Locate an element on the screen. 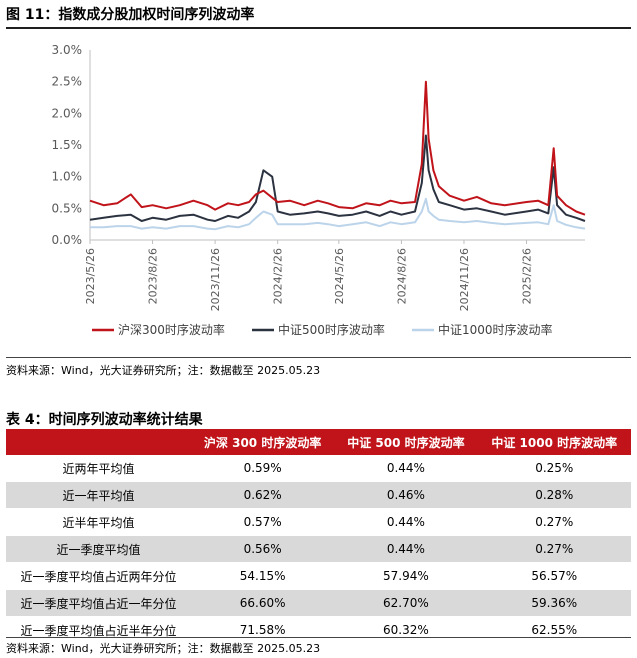  x-tick-label: 2024/5/26 is located at coordinates (339, 276).